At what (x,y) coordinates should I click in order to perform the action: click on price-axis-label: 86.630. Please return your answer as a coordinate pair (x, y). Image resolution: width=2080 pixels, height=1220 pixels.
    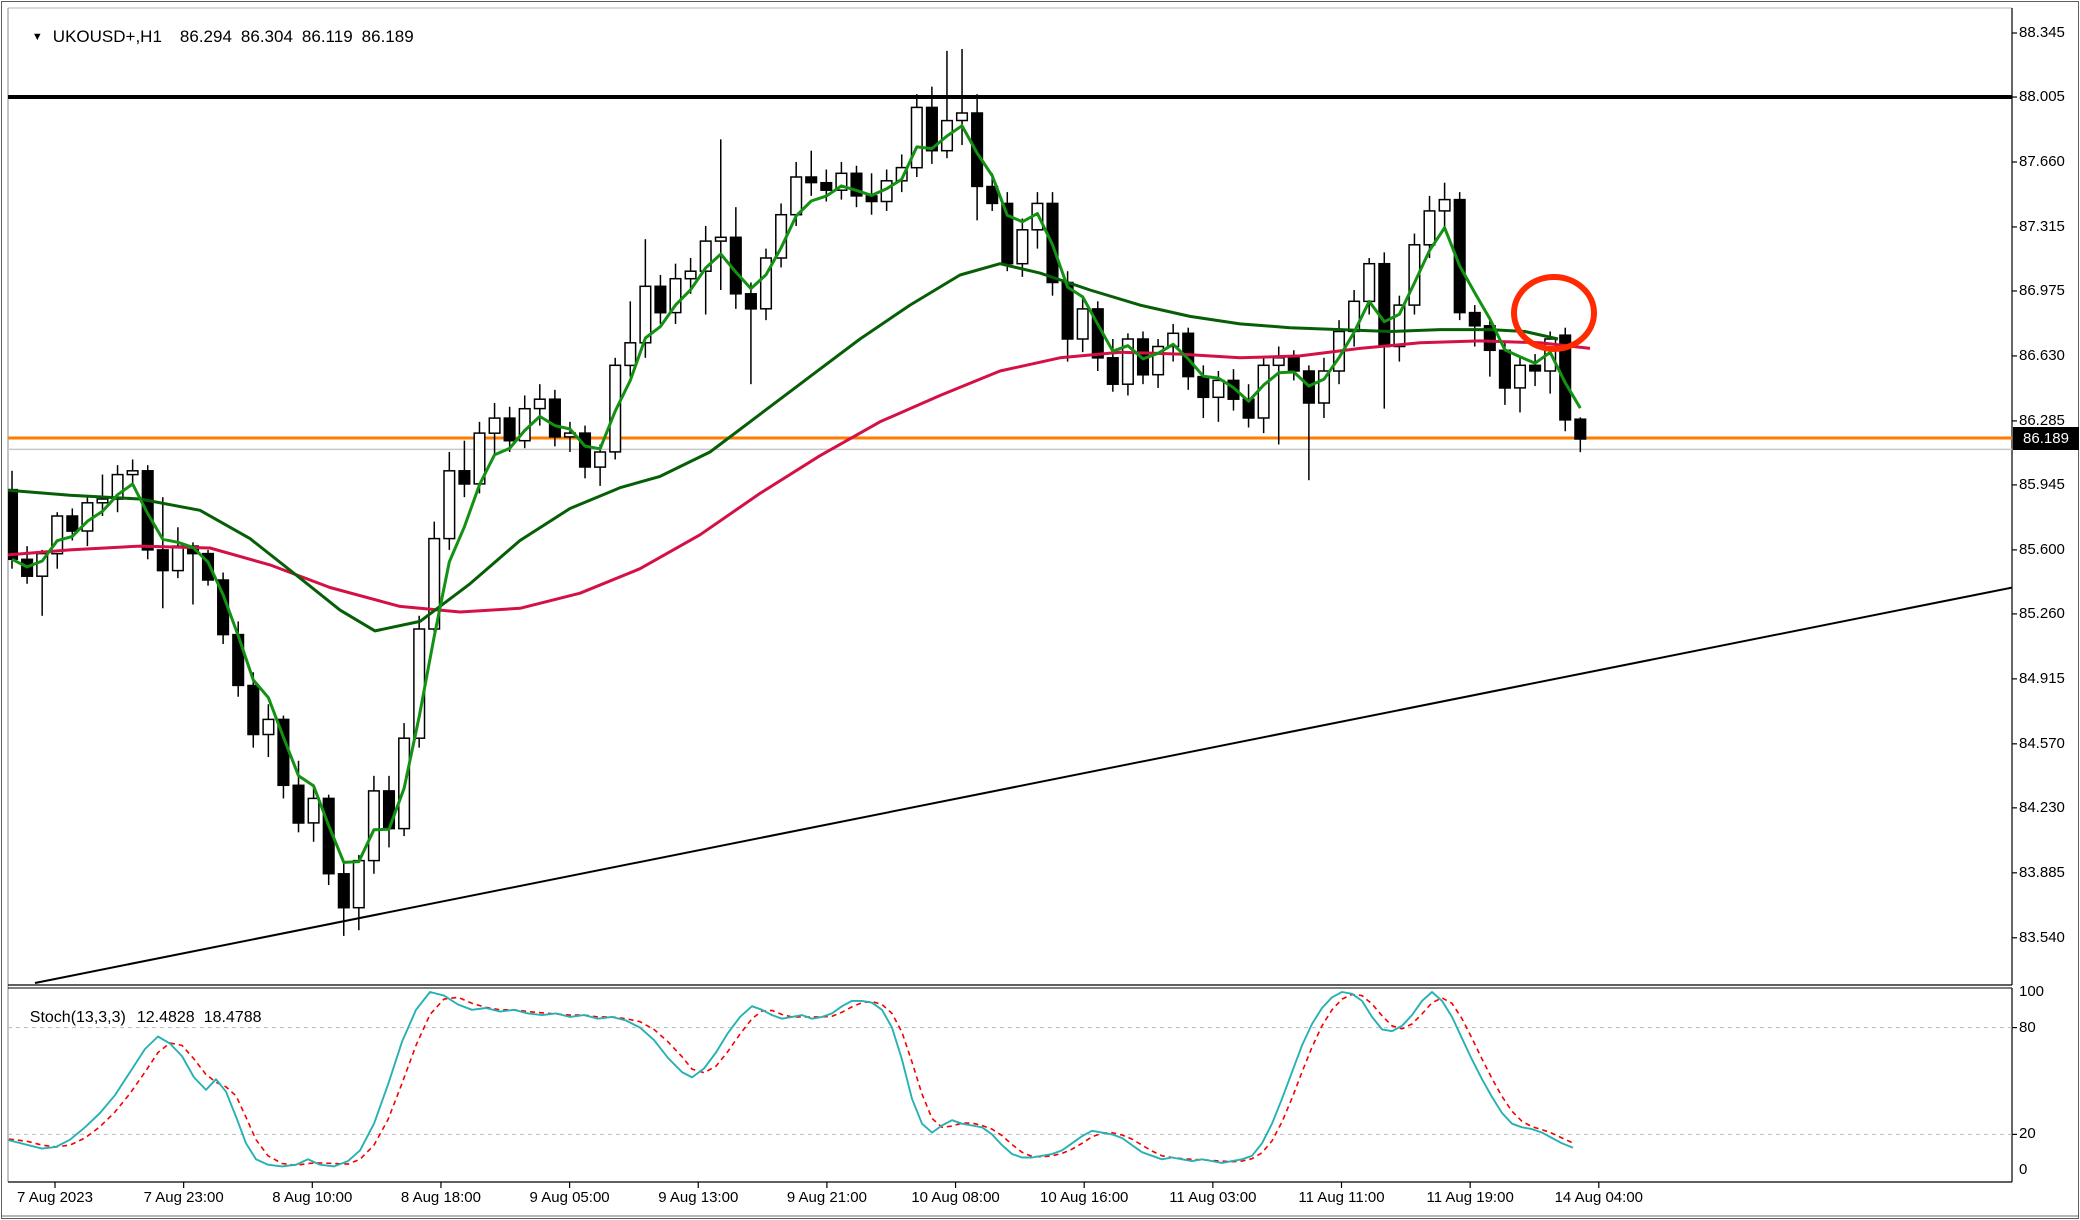
    Looking at the image, I should click on (2042, 355).